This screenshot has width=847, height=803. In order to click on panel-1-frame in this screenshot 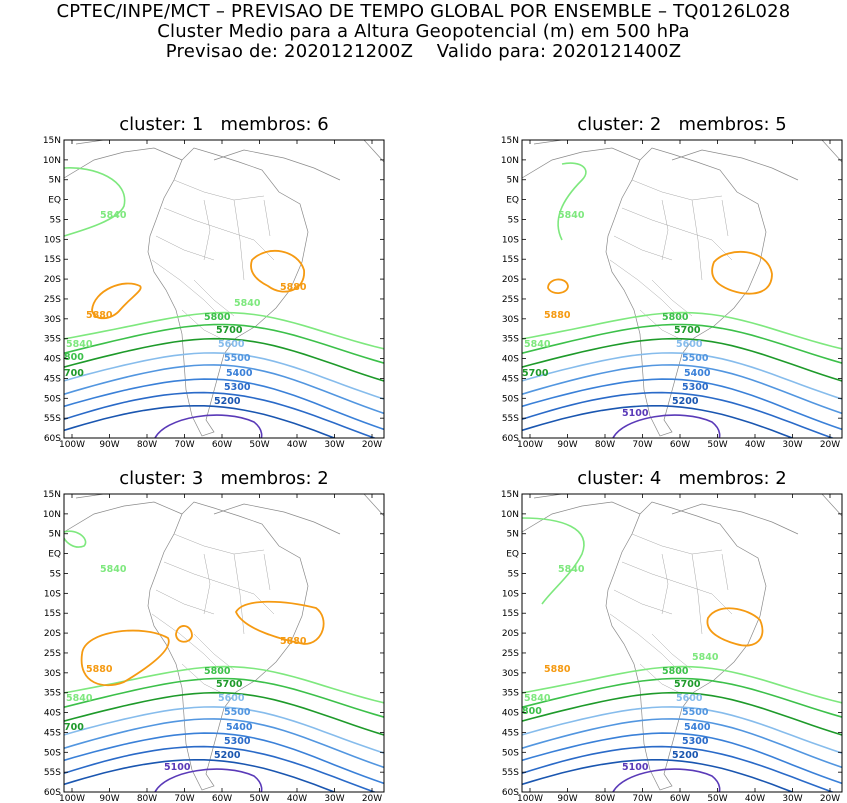, I will do `click(224, 289)`.